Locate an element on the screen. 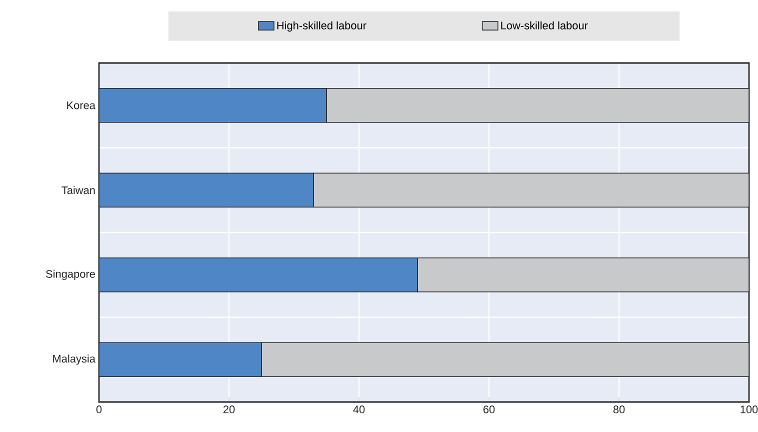 The width and height of the screenshot is (758, 432). legend-label: Low-skilled labour is located at coordinates (544, 25).